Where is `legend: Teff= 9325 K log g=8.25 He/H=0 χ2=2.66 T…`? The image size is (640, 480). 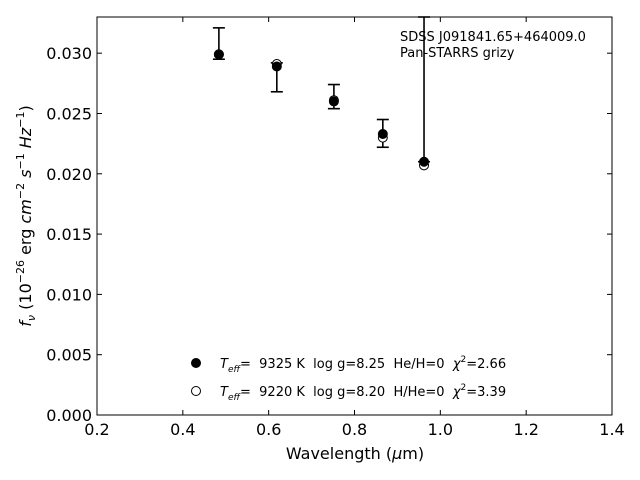
legend: Teff= 9325 K log g=8.25 He/H=0 χ2=2.66 T… is located at coordinates (348, 379).